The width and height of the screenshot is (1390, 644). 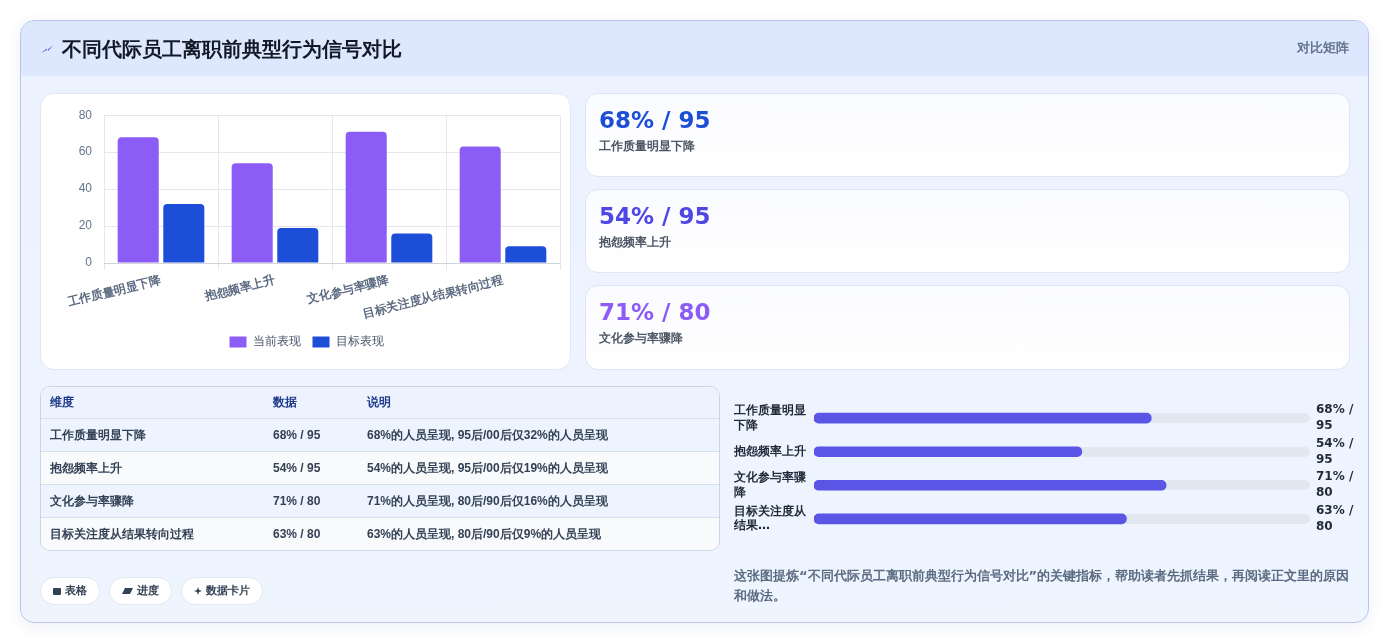 What do you see at coordinates (487, 501) in the screenshot?
I see `text: 71%的人员呈现, 80后/90后仅16%的人员呈现` at bounding box center [487, 501].